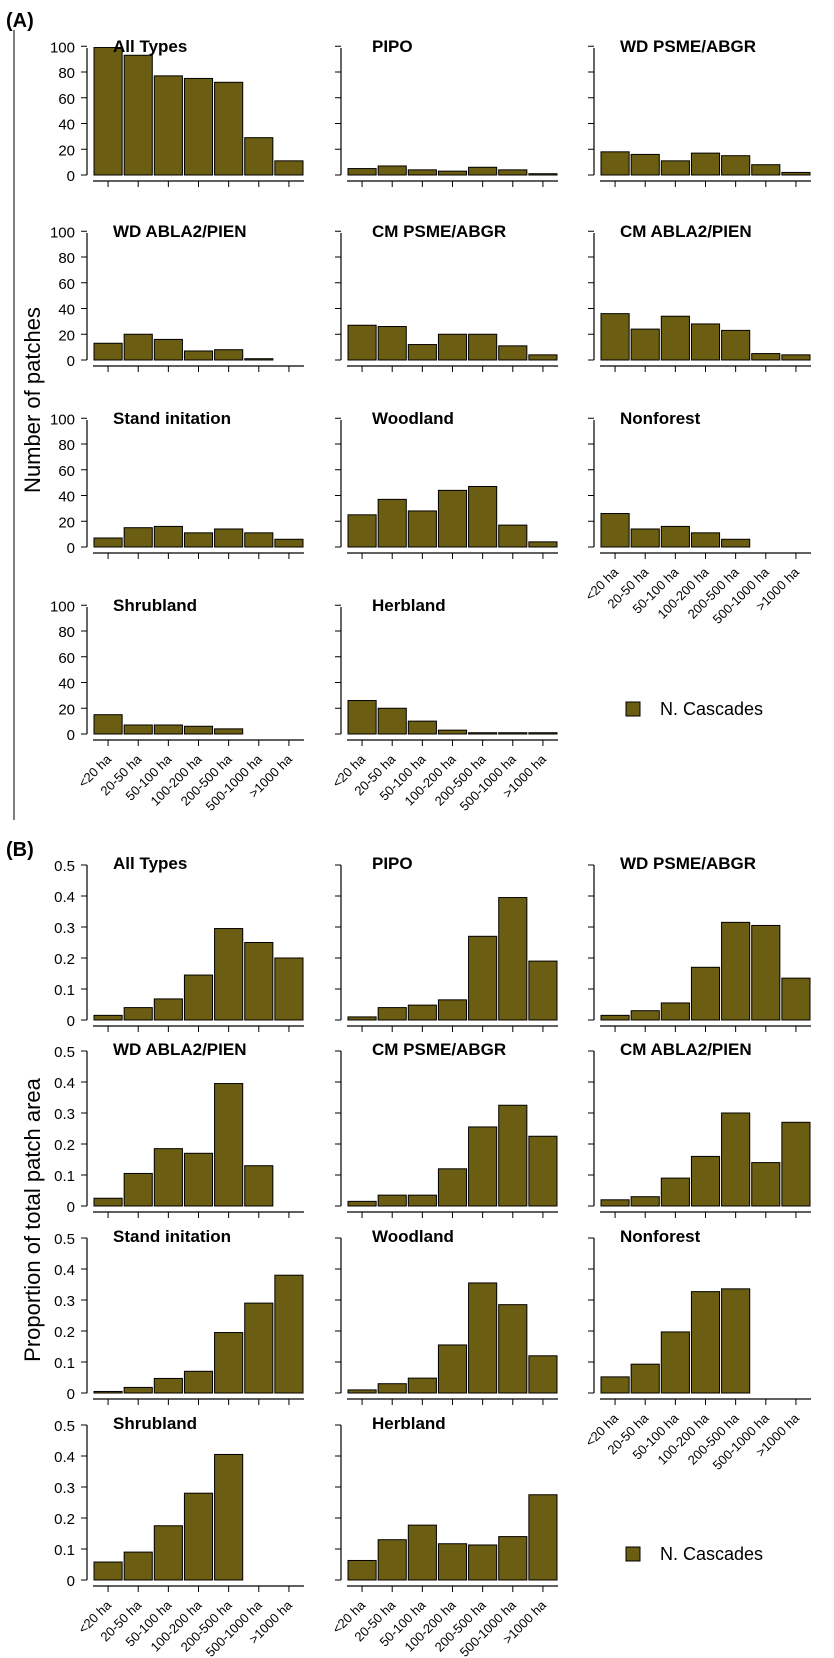  What do you see at coordinates (686, 1049) in the screenshot?
I see `subplot-title: CM ABLA2/PIEN` at bounding box center [686, 1049].